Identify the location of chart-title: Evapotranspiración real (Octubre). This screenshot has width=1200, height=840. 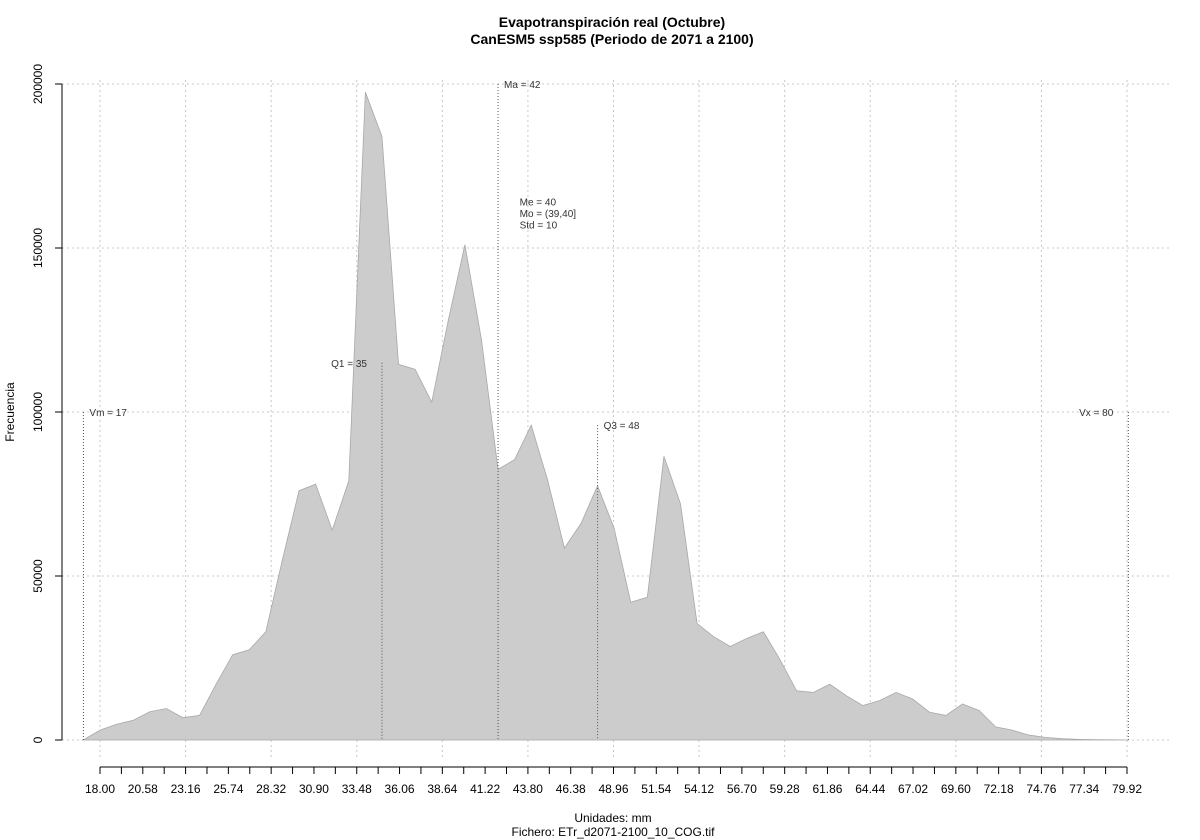
(612, 22).